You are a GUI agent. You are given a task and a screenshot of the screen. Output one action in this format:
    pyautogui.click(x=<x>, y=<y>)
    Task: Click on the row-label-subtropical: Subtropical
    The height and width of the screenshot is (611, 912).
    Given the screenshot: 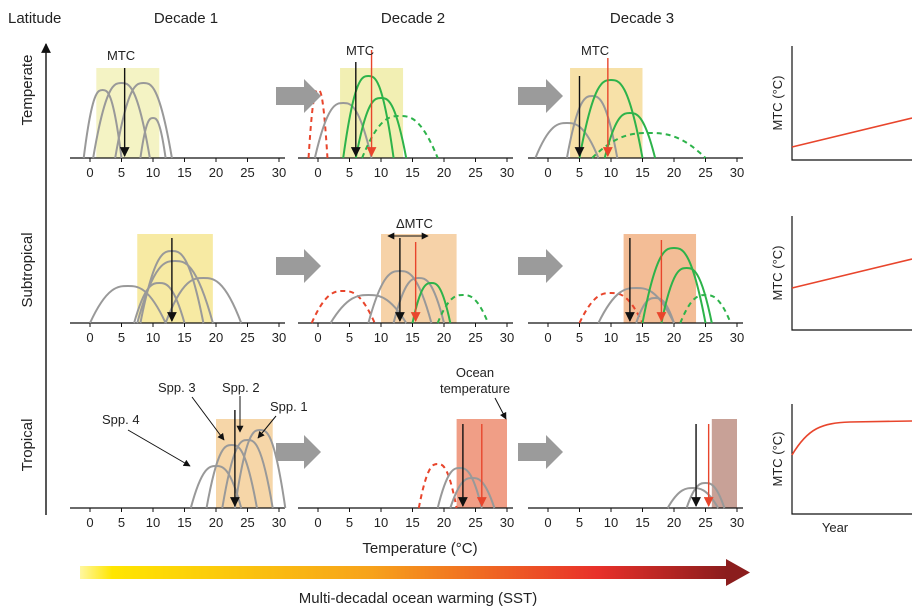 What is the action you would take?
    pyautogui.click(x=27, y=269)
    